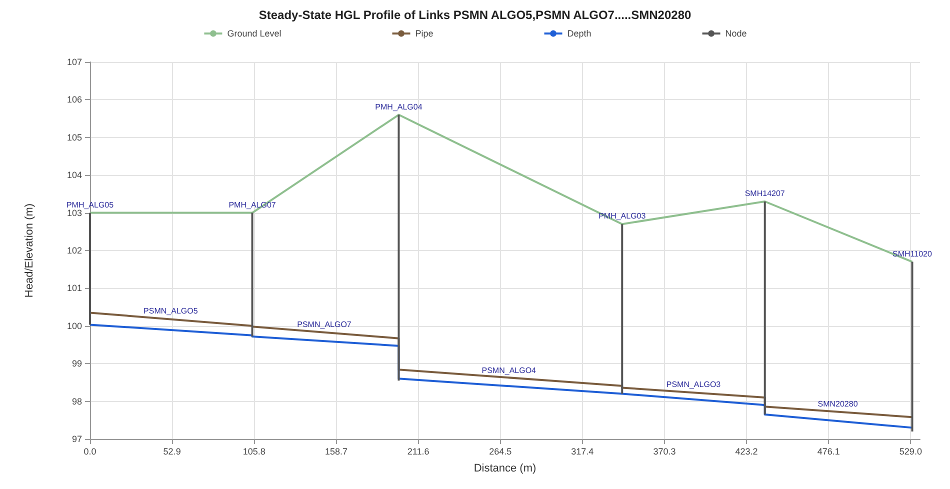 This screenshot has height=489, width=950. I want to click on annotation: PSMN_ALGO5, so click(171, 311).